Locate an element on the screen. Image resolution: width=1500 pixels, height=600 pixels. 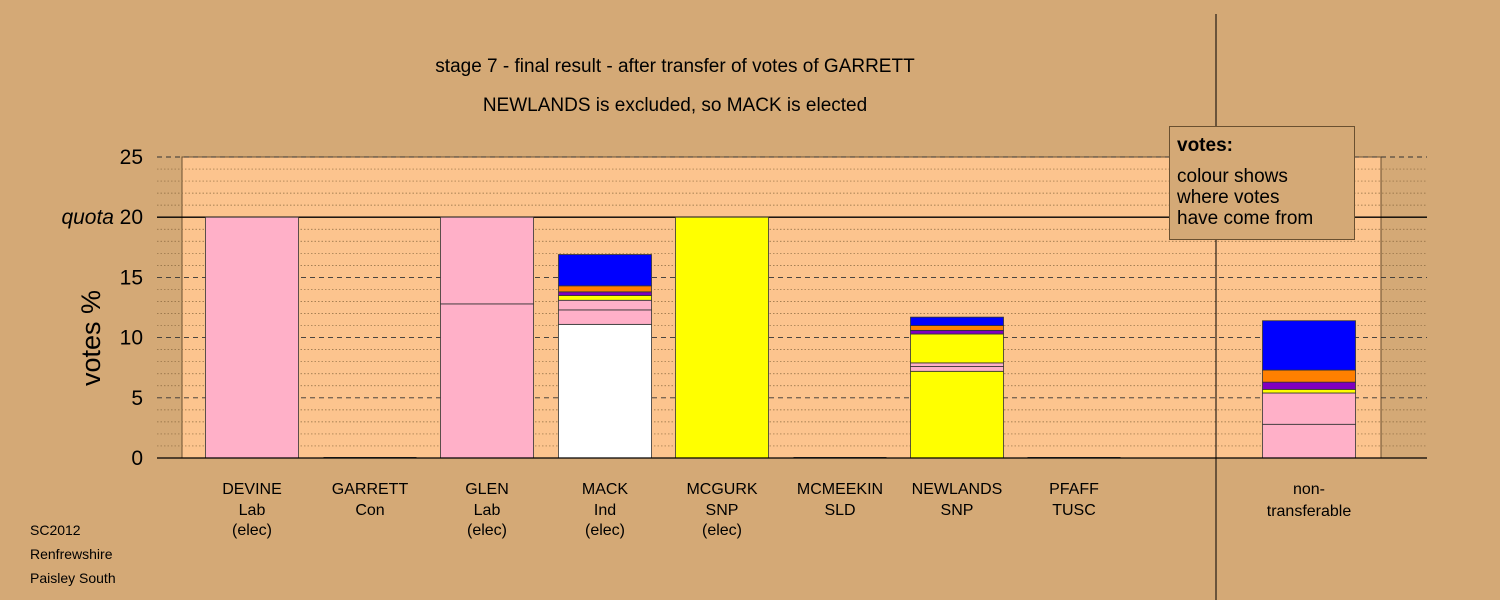
x-tick-label: MACK is located at coordinates (605, 489).